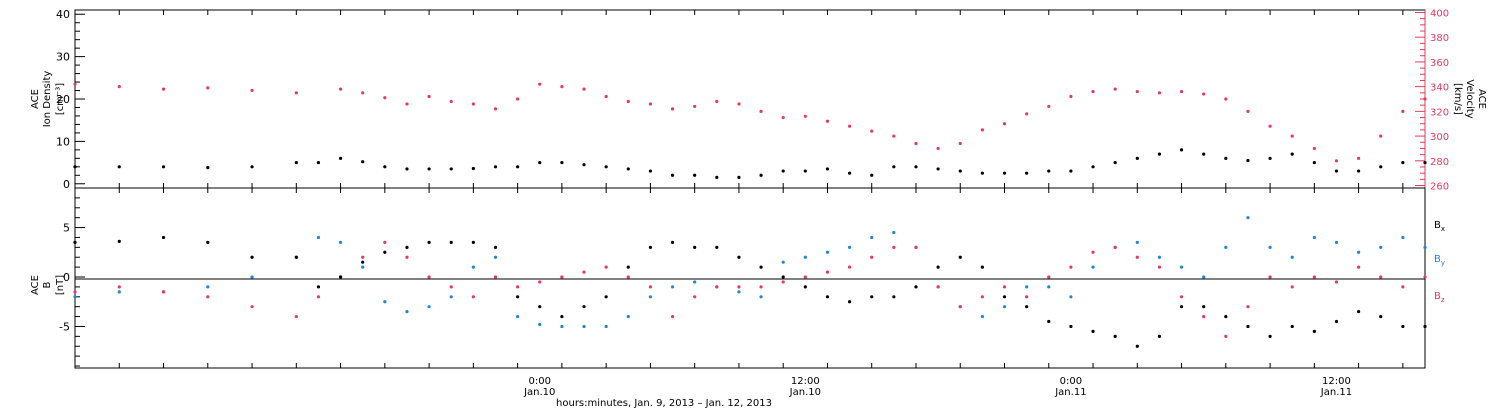 The image size is (1500, 410). Describe the element at coordinates (1469, 98) in the screenshot. I see `right-ylabel: ACE Velocity [km/s]` at that location.